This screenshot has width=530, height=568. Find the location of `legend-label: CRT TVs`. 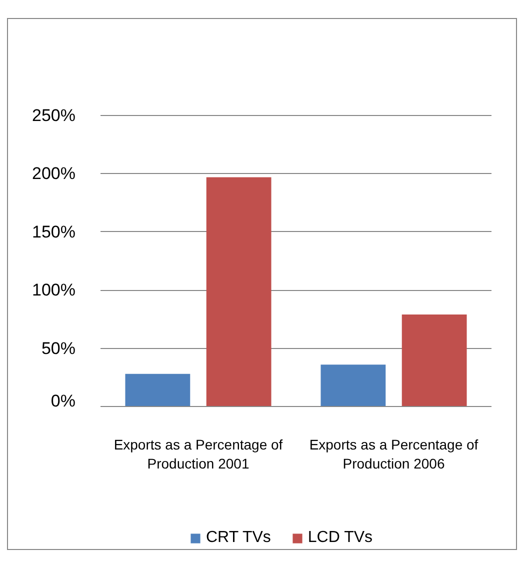

legend-label: CRT TVs is located at coordinates (238, 538).